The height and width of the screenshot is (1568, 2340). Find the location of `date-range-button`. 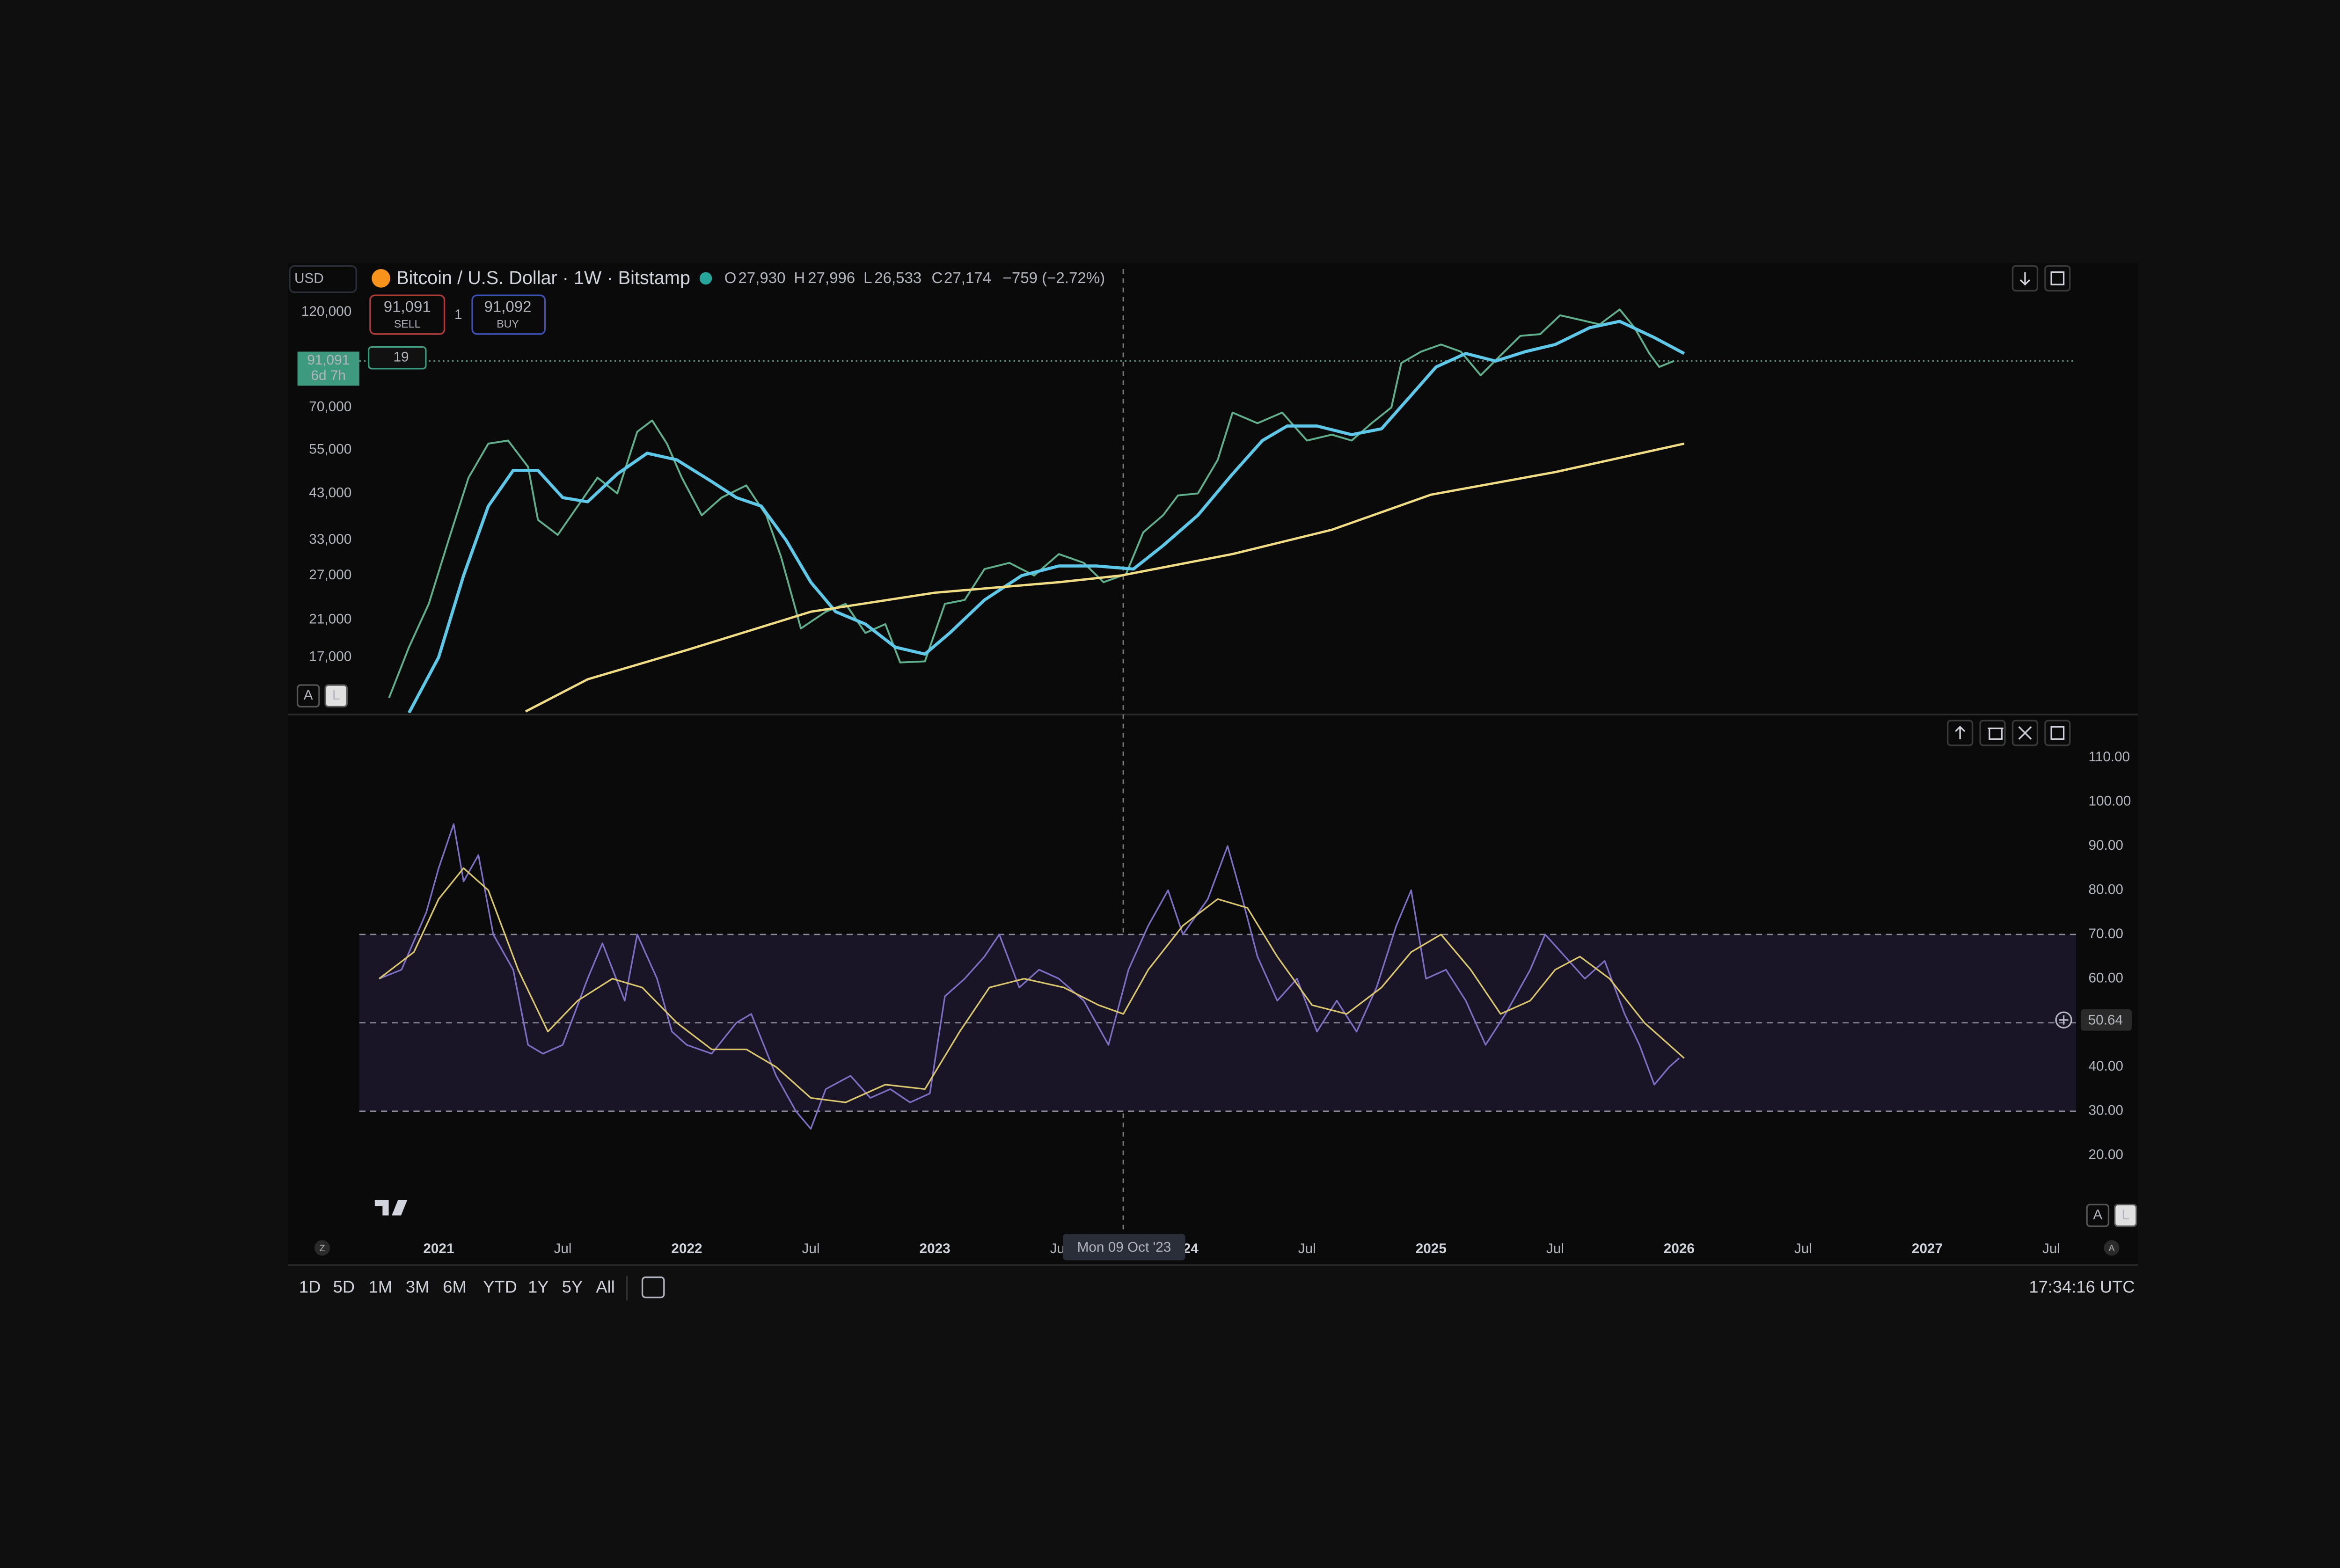

date-range-button is located at coordinates (653, 1287).